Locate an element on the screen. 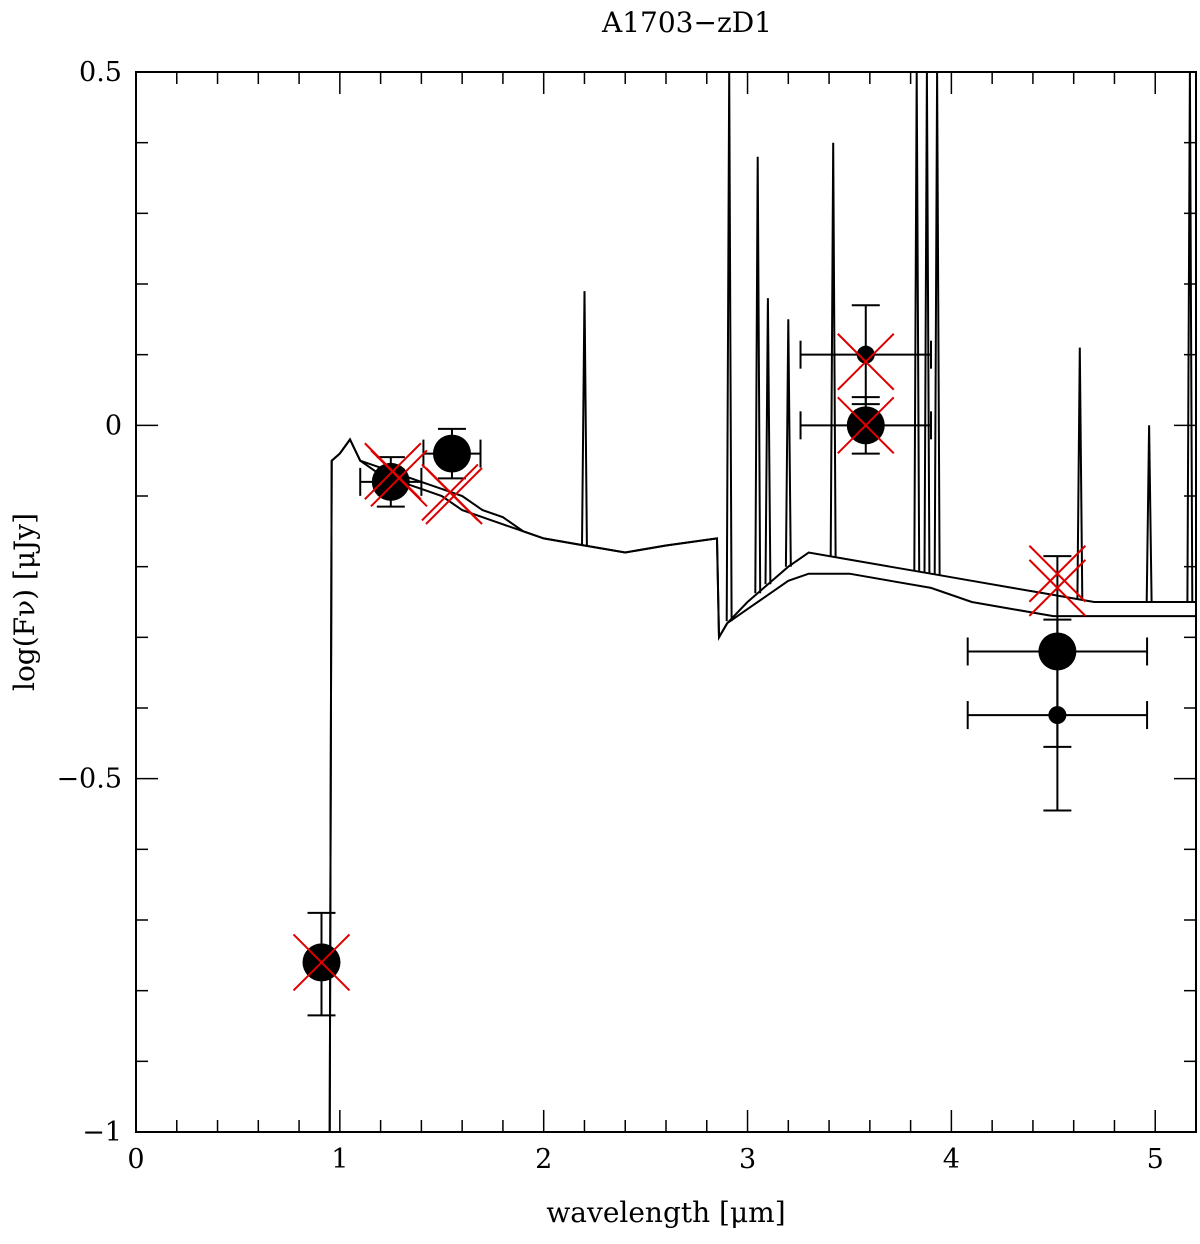 This screenshot has width=1200, height=1244. x-tick-label: 3 is located at coordinates (747, 1159).